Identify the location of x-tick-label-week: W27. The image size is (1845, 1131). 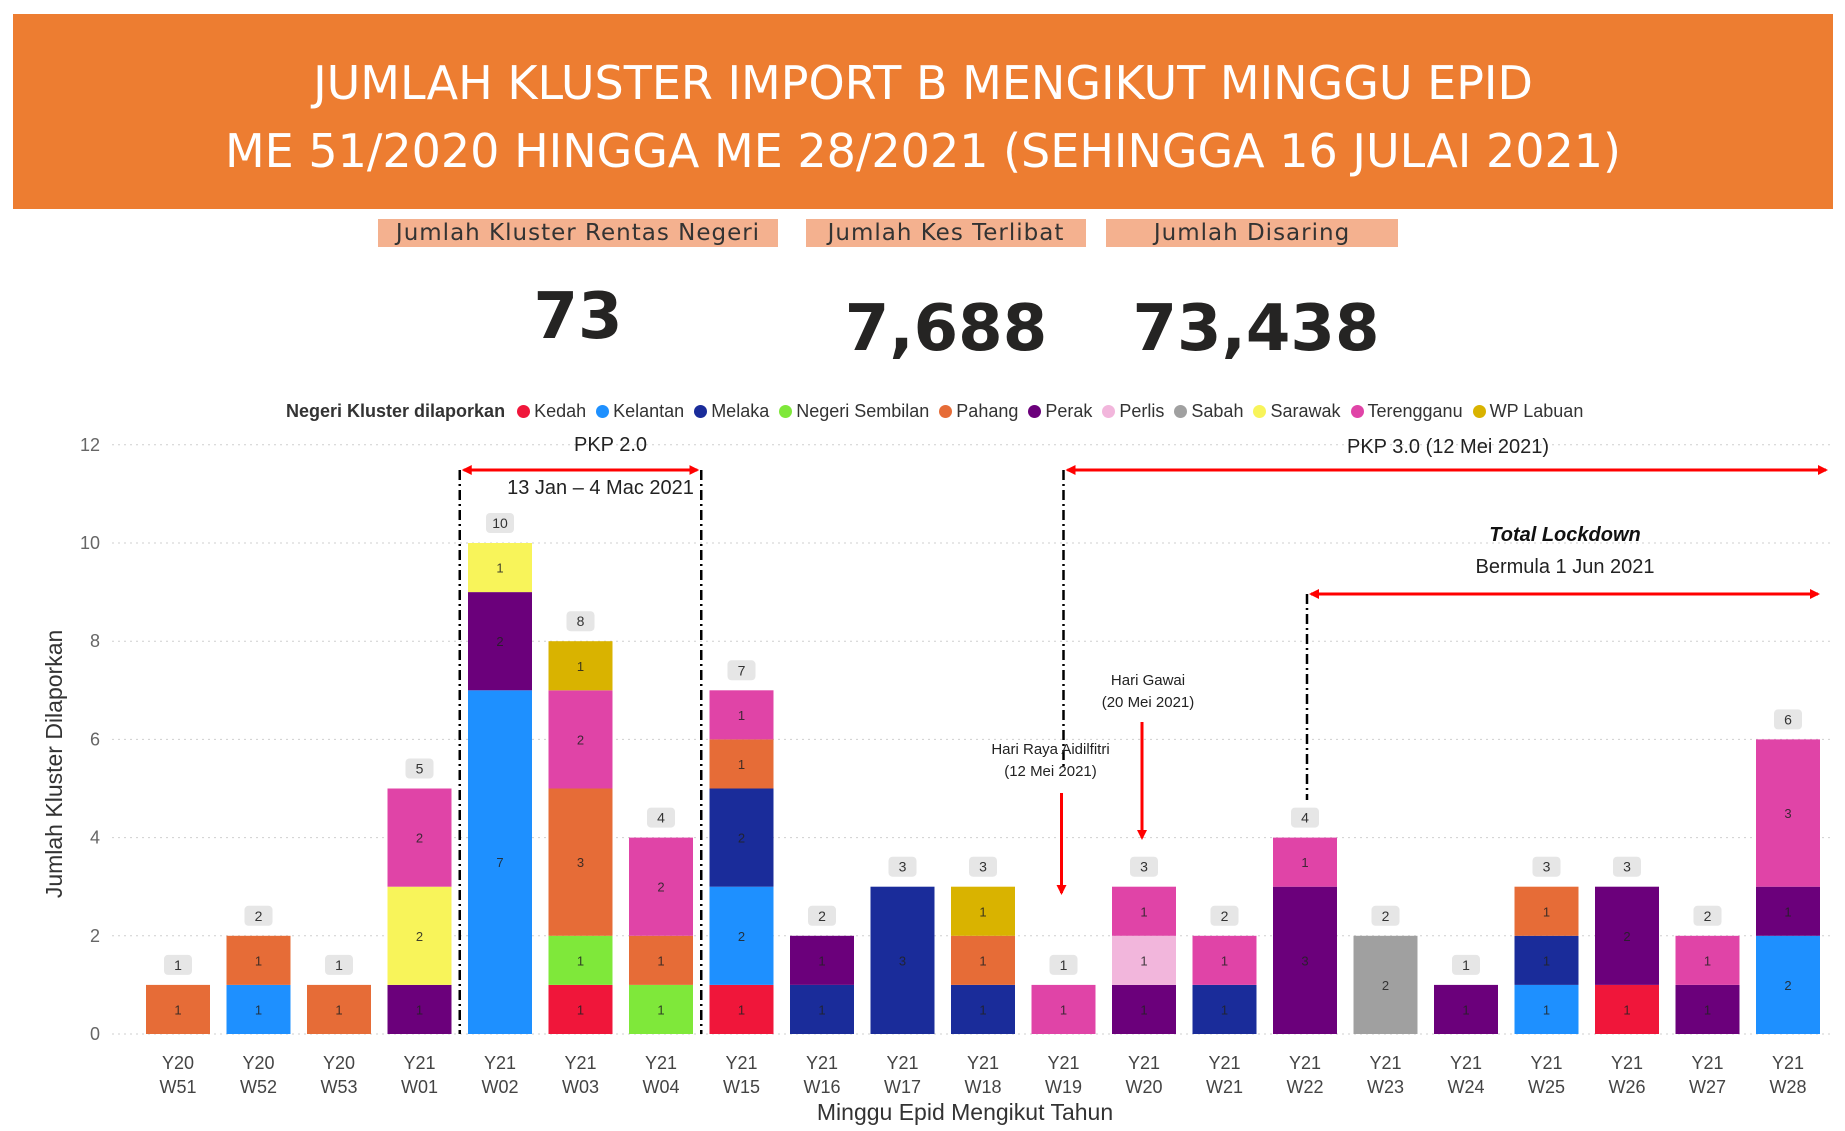
(1707, 1087).